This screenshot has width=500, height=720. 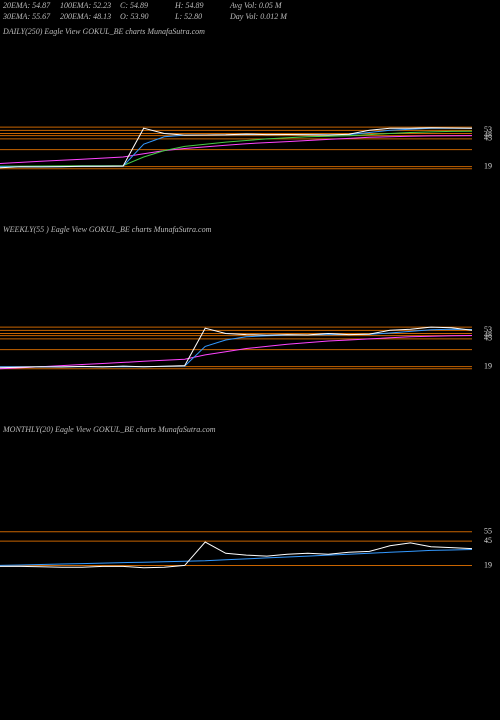 What do you see at coordinates (188, 5) in the screenshot?
I see `stat-label: H: 54.89` at bounding box center [188, 5].